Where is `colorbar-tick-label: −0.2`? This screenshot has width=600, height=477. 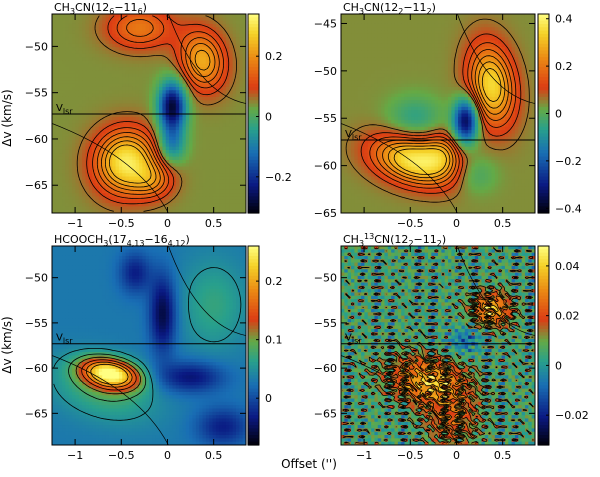 colorbar-tick-label: −0.2 is located at coordinates (278, 177).